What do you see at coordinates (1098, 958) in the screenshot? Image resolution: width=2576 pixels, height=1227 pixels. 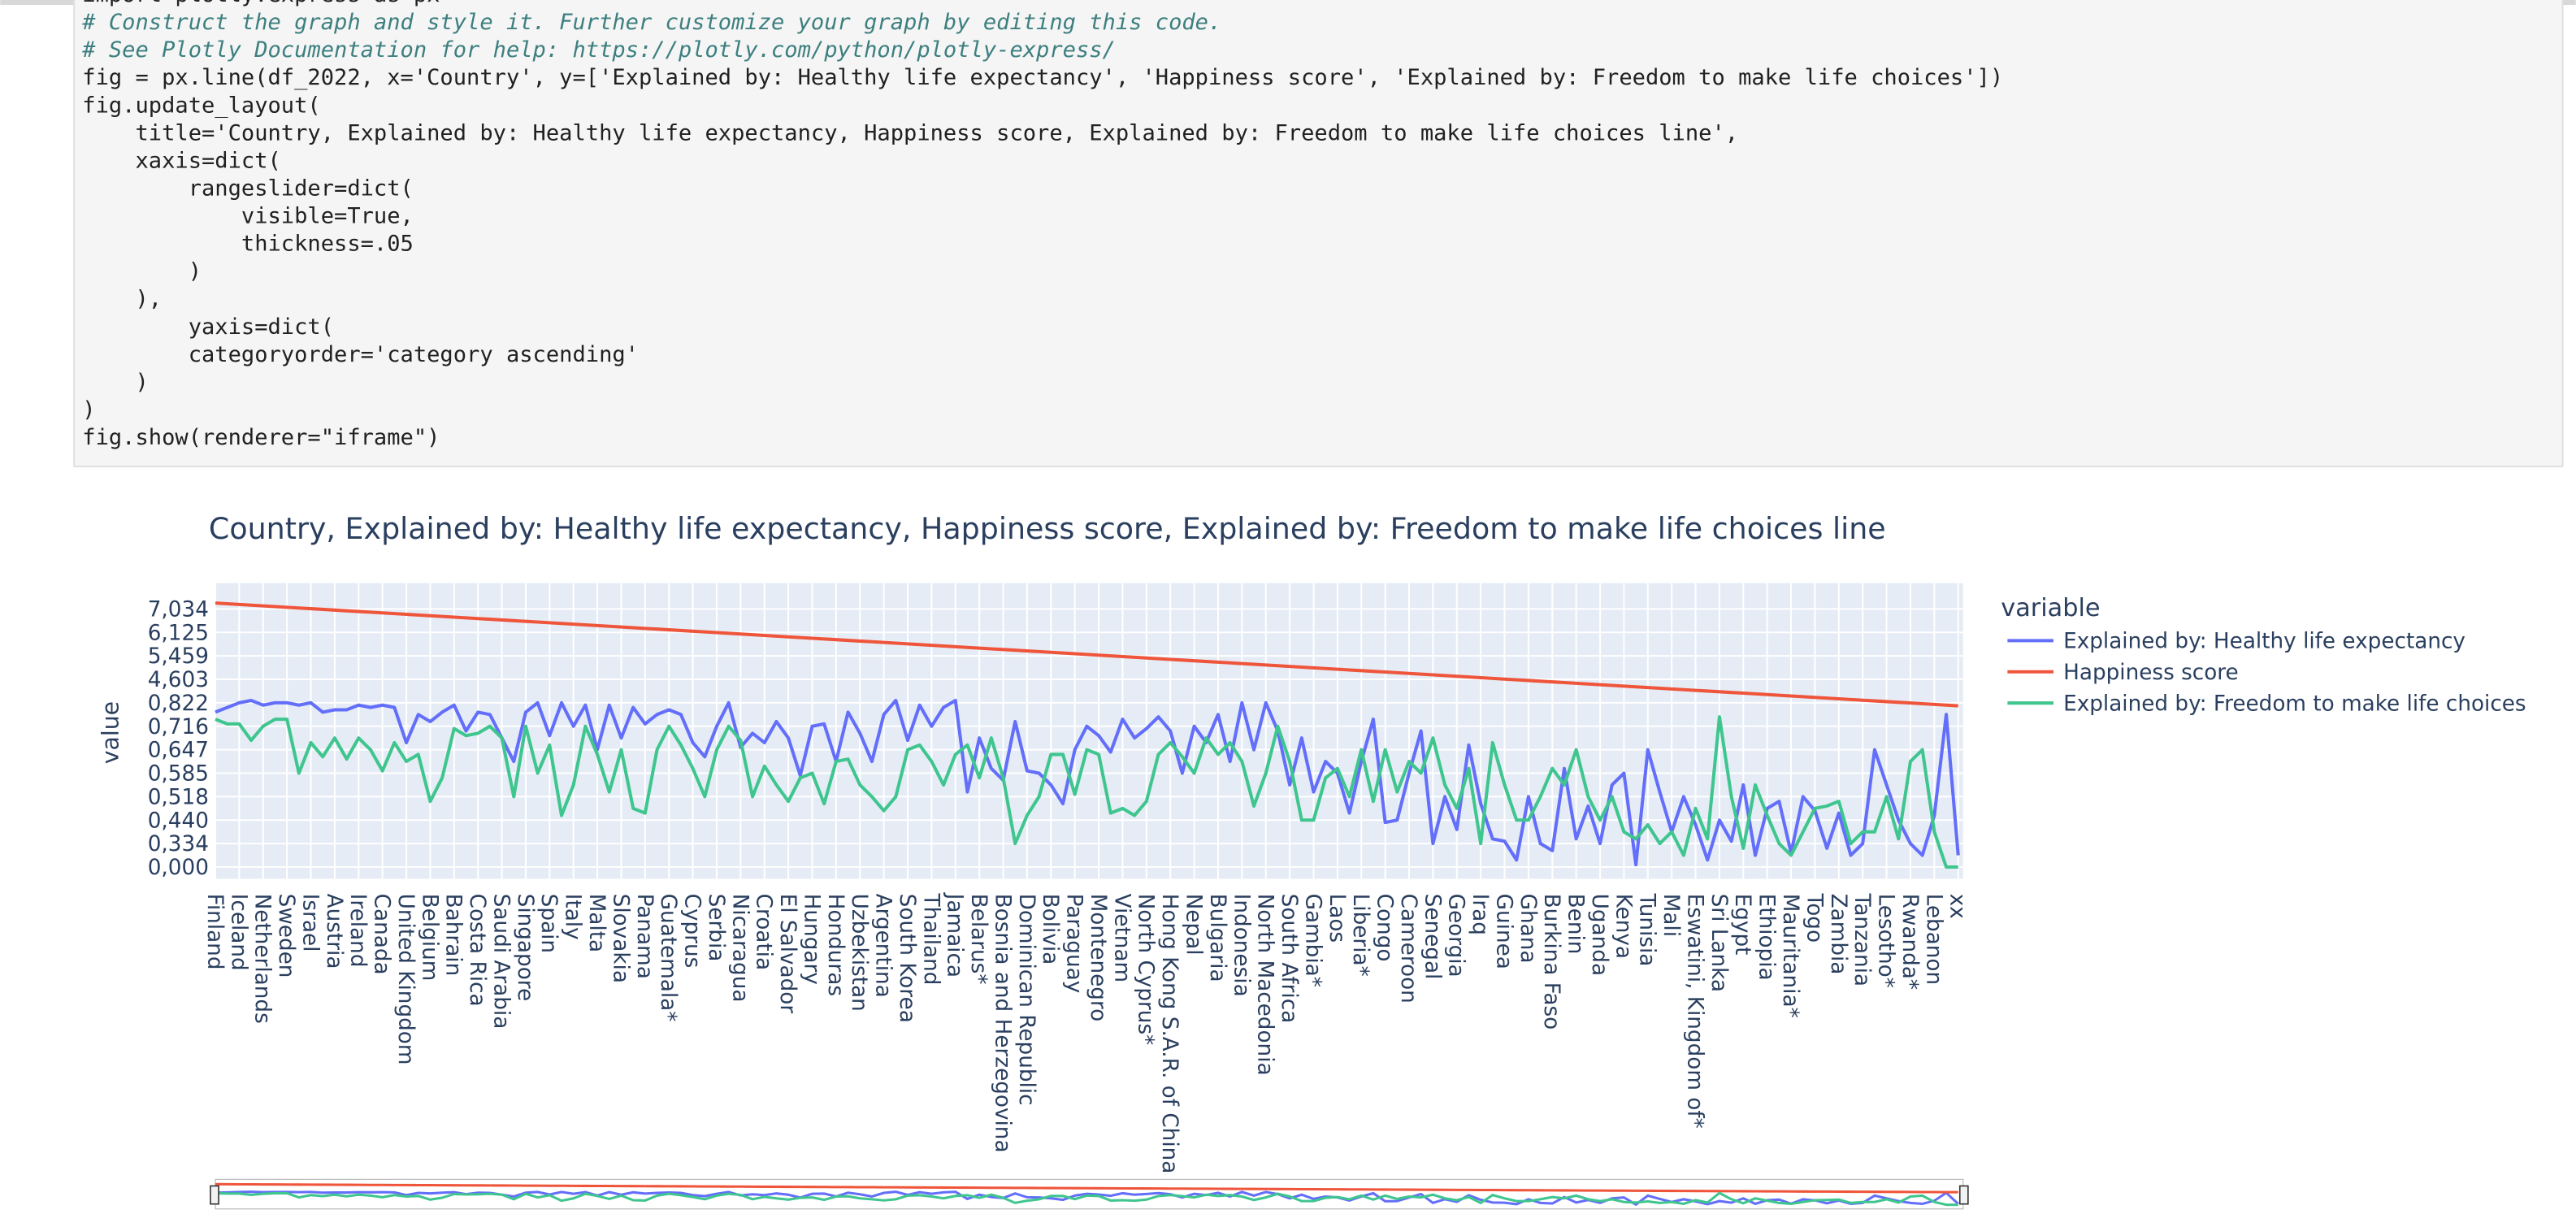 I see `x-tick-label: Montenegro` at bounding box center [1098, 958].